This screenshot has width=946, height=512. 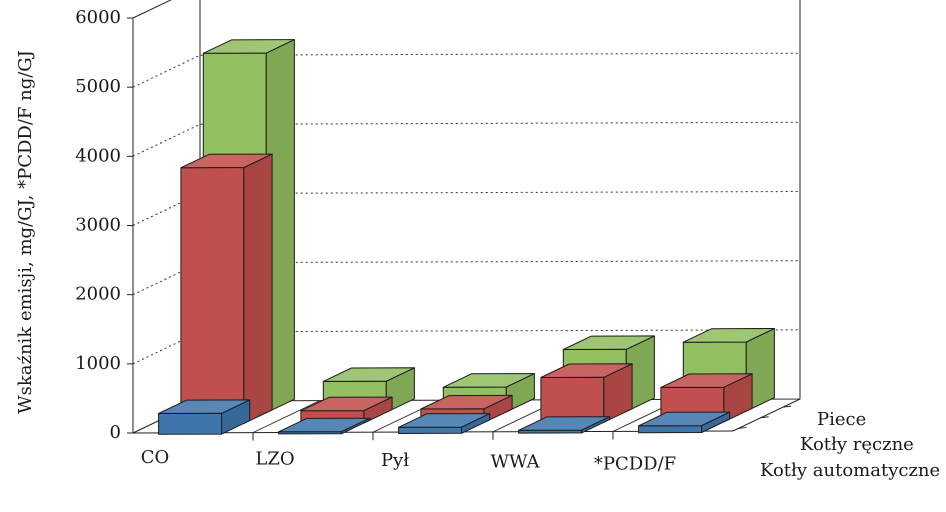 What do you see at coordinates (841, 419) in the screenshot?
I see `series-label: Piece` at bounding box center [841, 419].